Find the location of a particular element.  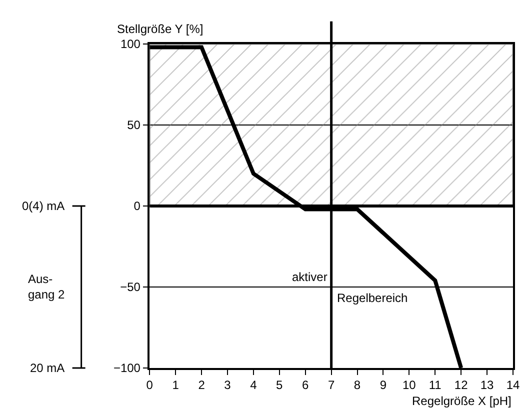

x-tick-label: 0 is located at coordinates (150, 385).